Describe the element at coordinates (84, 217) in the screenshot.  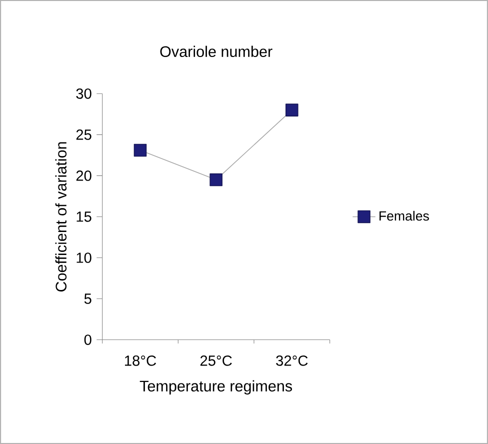
I see `y-tick-label: 15` at that location.